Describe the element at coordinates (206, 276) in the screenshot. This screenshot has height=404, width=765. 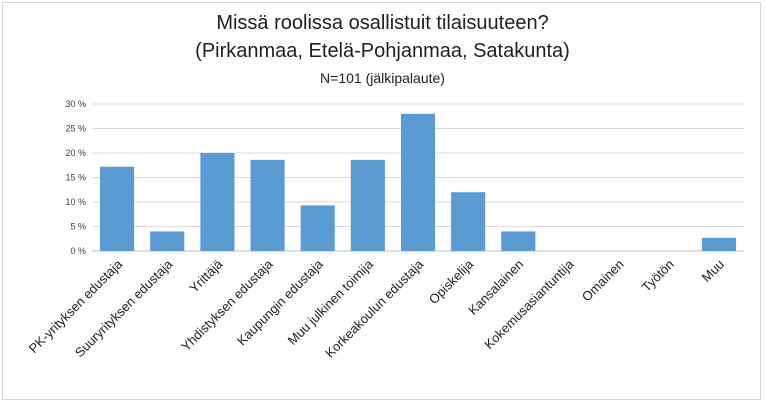
I see `x-tick-label: Yrittäjä` at that location.